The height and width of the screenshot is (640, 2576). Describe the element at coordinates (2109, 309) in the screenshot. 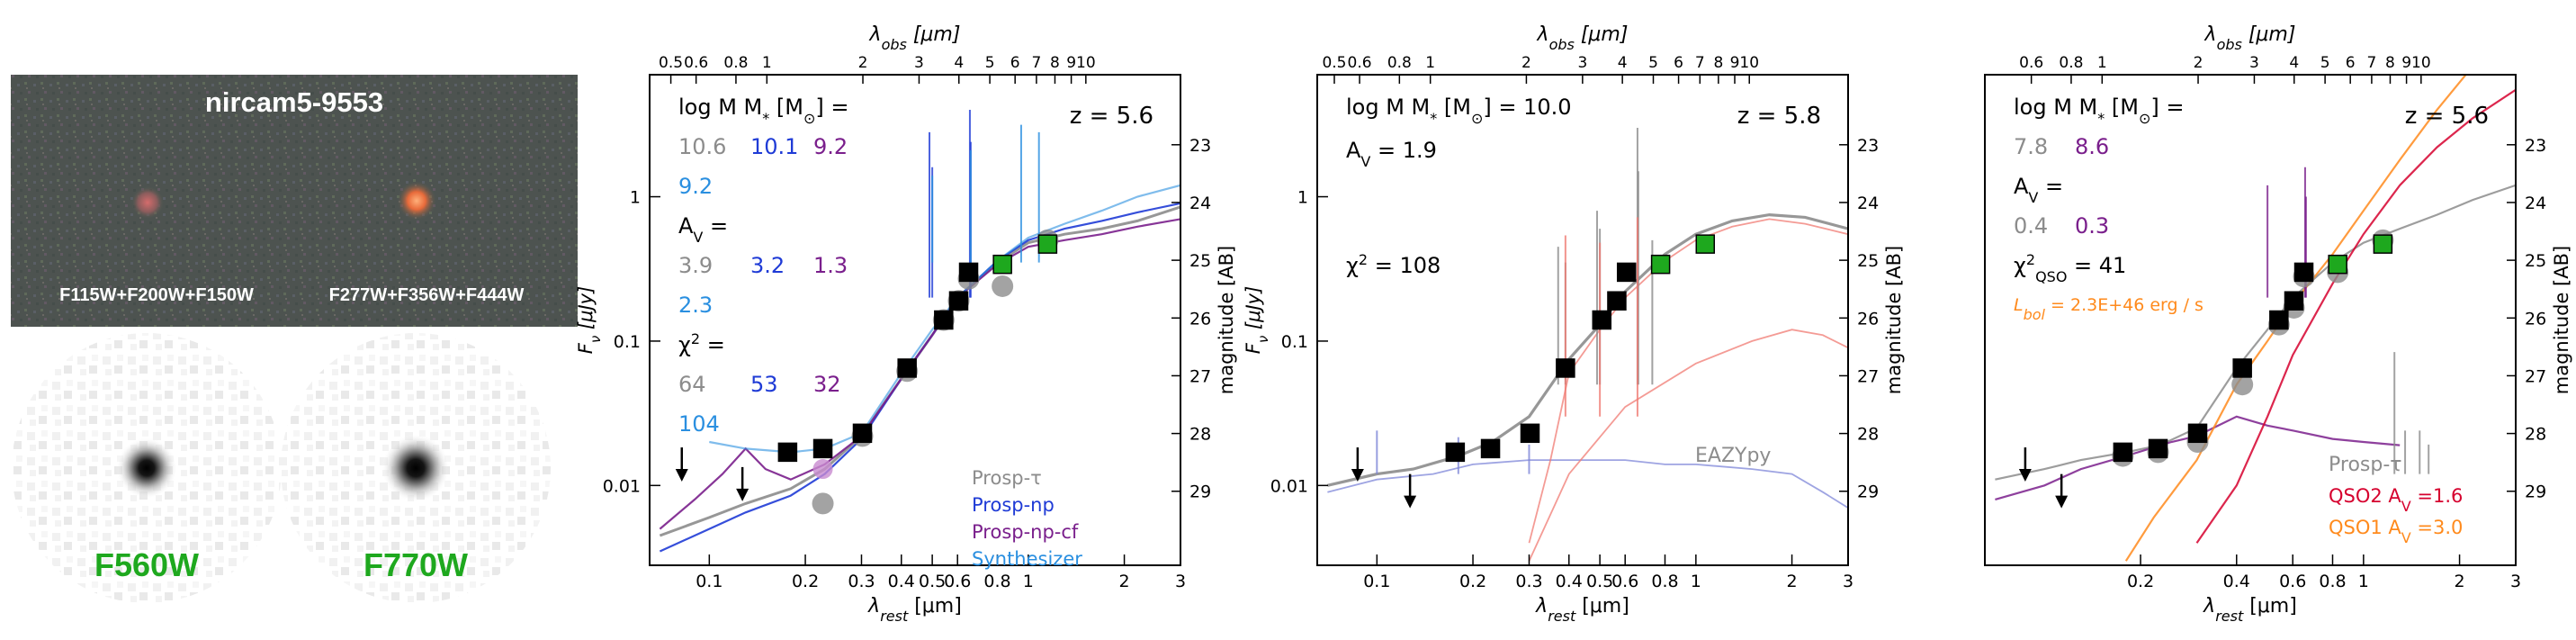

I see `lbol-label: Lbol = 2.3E+46 erg / s` at that location.